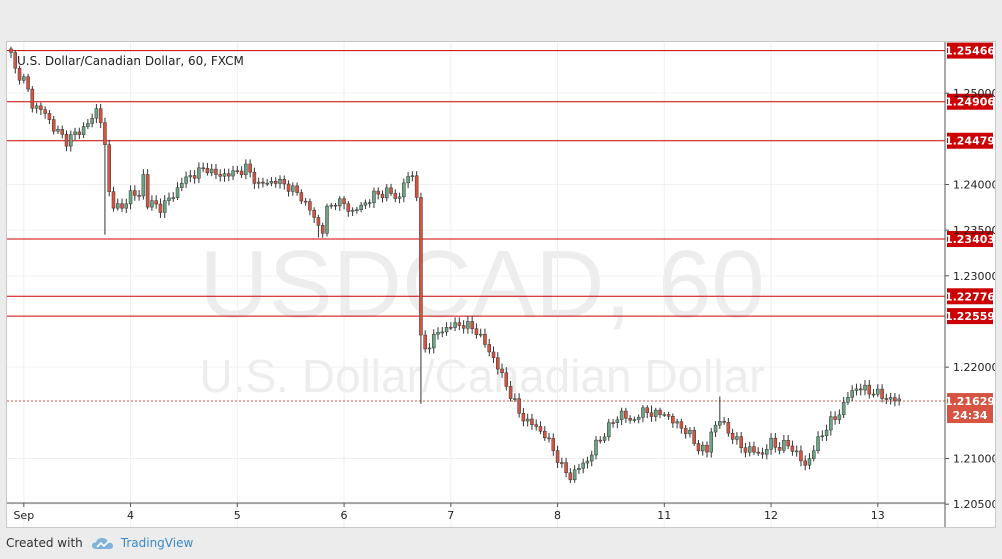 This screenshot has width=1002, height=559. I want to click on level-price-label: 1.25466, so click(970, 51).